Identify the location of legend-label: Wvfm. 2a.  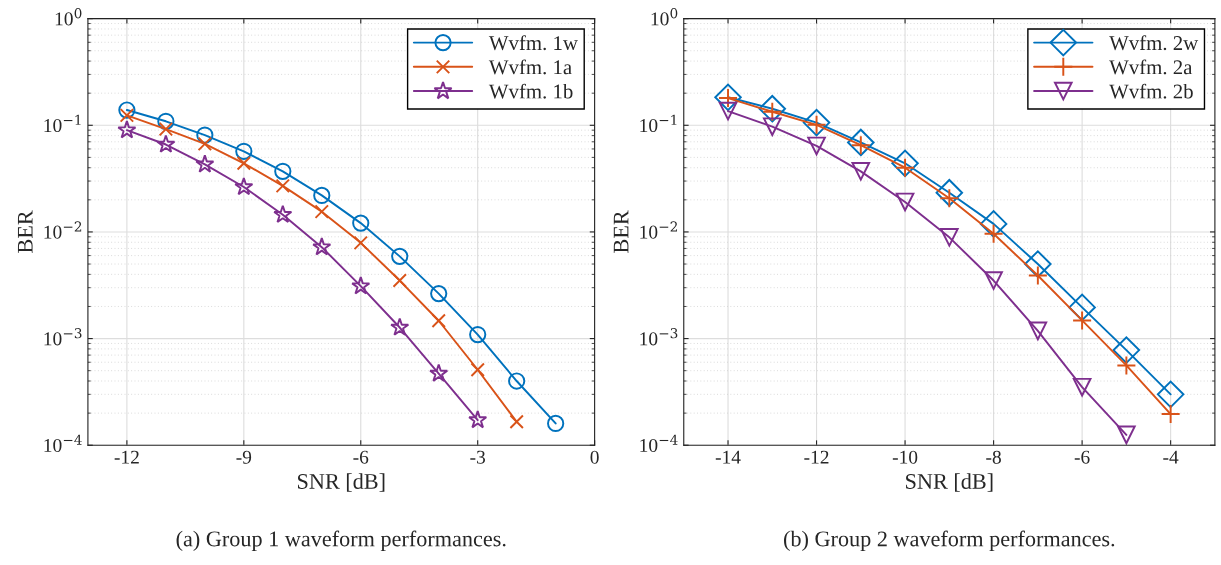
(1151, 67).